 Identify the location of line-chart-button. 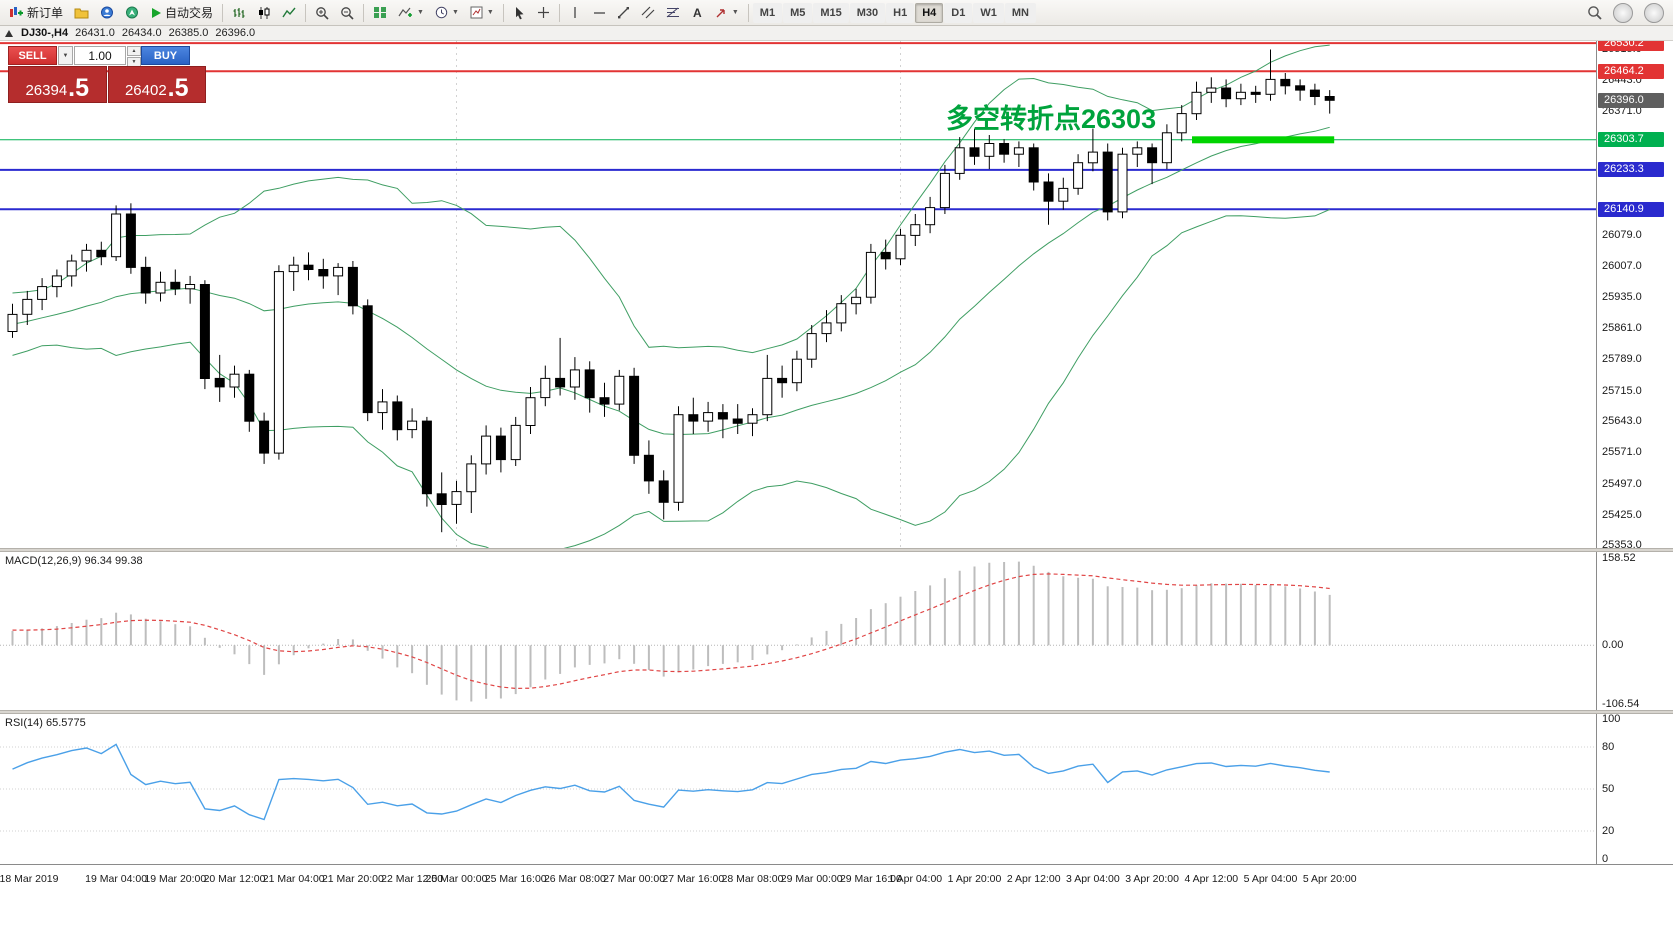
(289, 12).